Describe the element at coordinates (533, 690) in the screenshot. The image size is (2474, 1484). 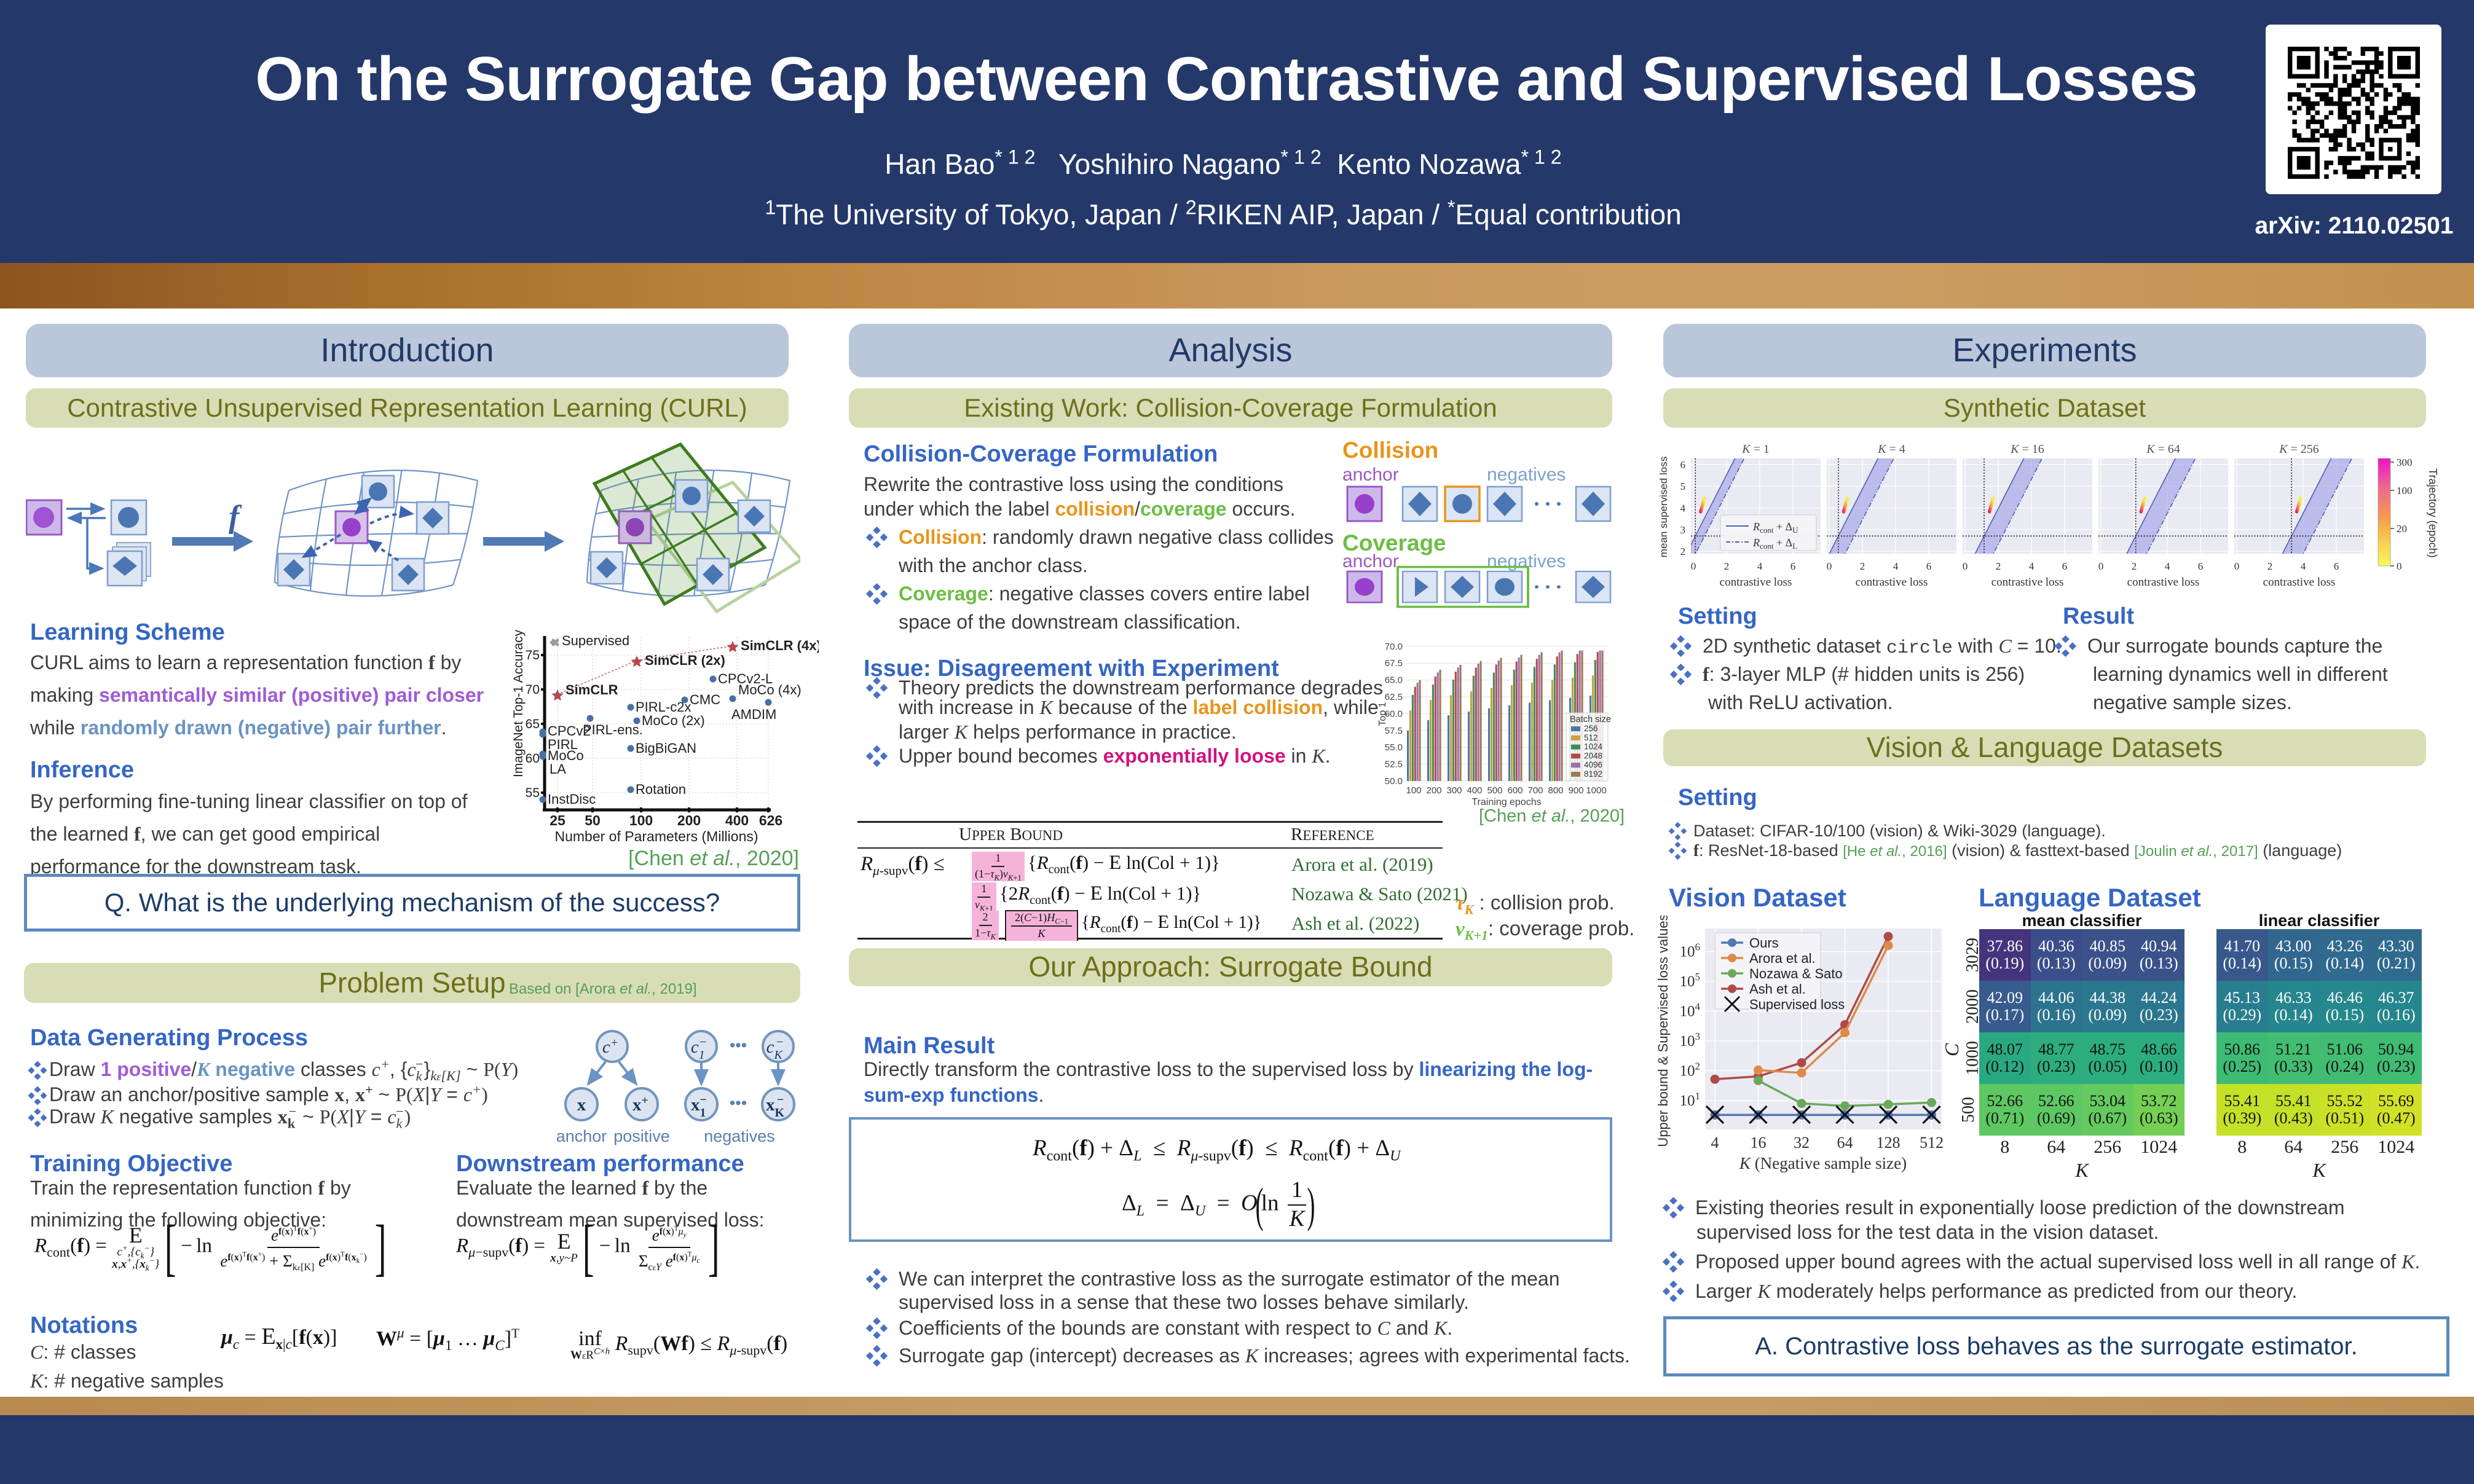
I see `svg-text: 70` at that location.